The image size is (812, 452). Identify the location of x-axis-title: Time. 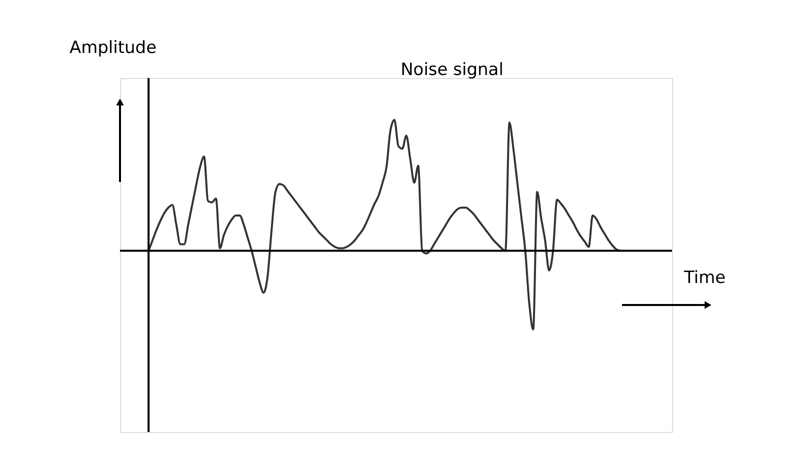
(704, 278).